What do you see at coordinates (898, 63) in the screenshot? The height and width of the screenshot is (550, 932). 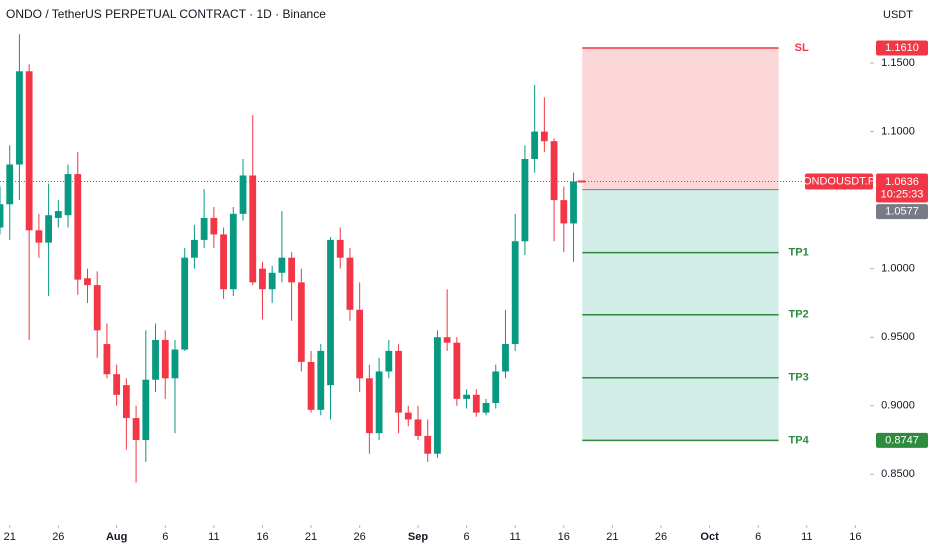 I see `y-tick-label: 1.1500` at bounding box center [898, 63].